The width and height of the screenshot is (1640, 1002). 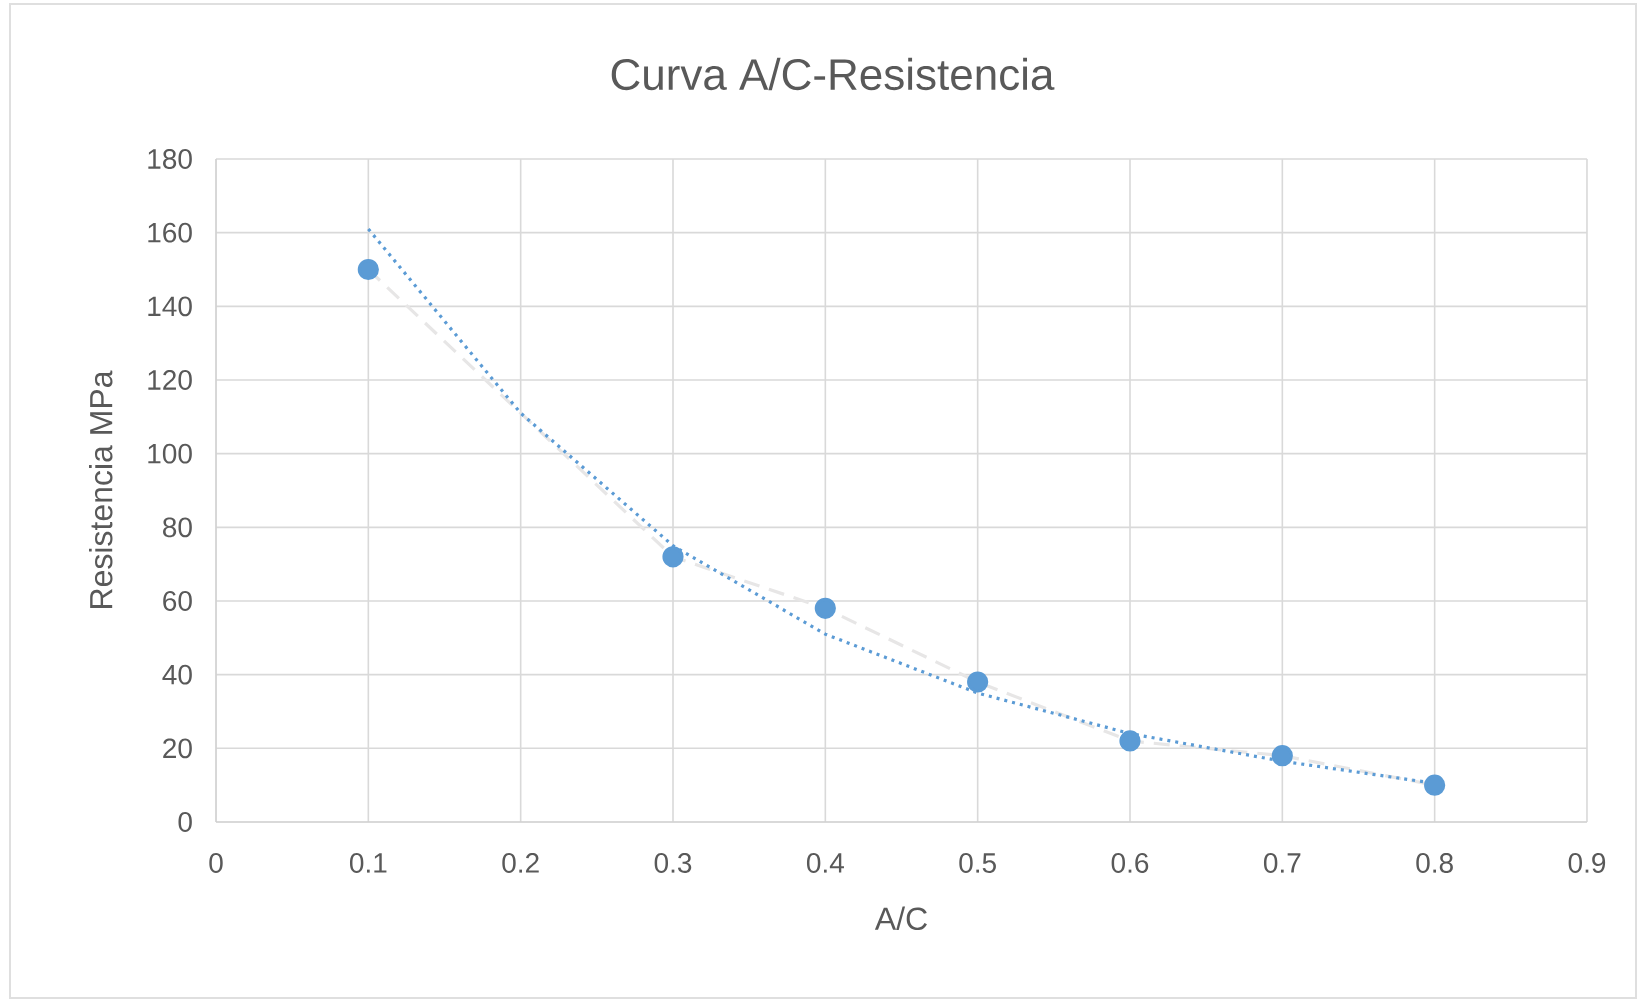 What do you see at coordinates (177, 674) in the screenshot?
I see `y-tick-label: 40` at bounding box center [177, 674].